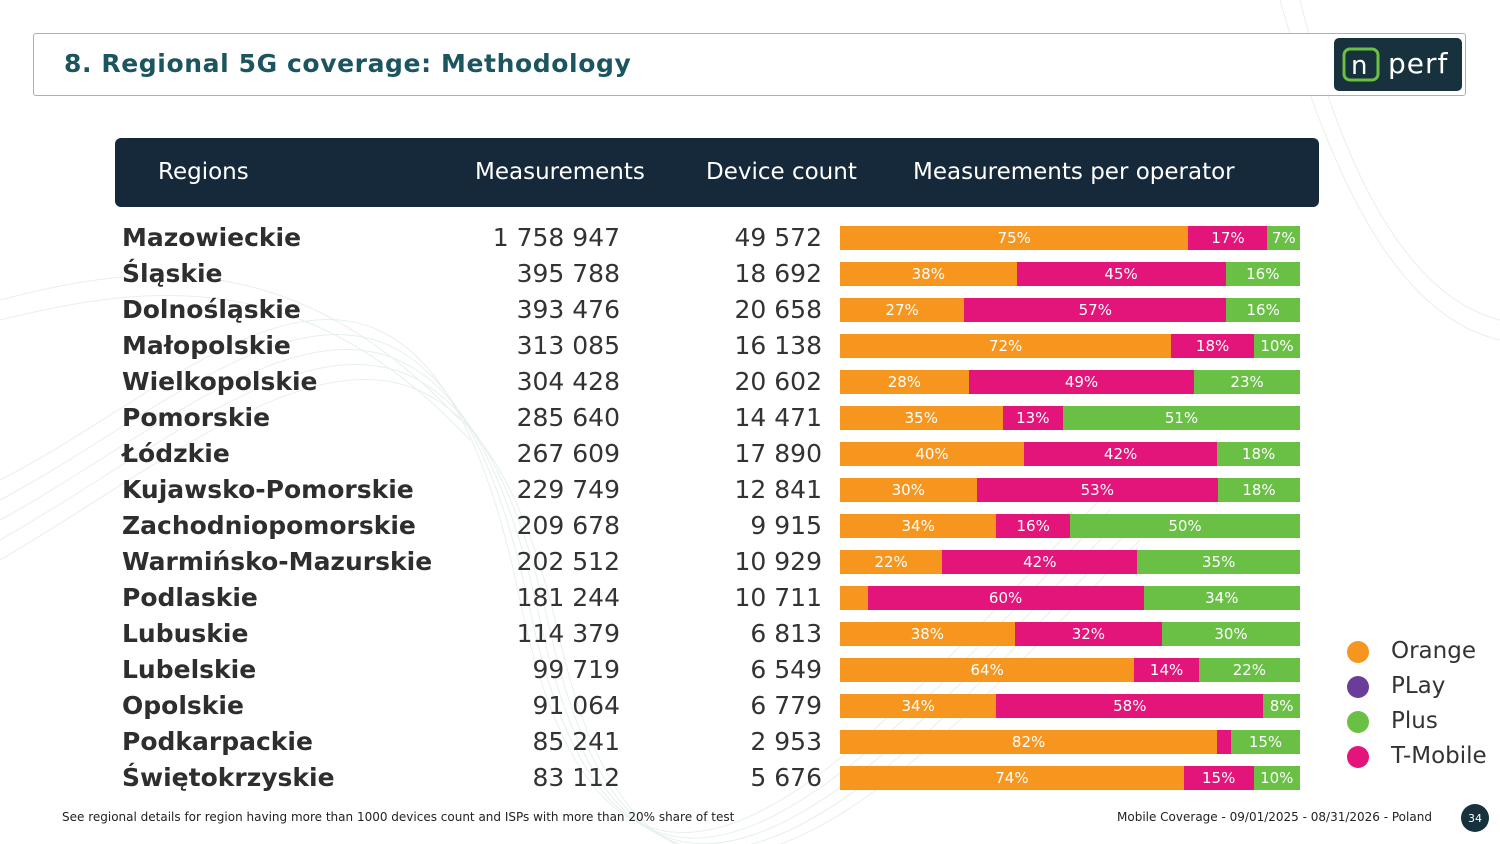 The height and width of the screenshot is (844, 1500). I want to click on region-name: Podkarpackie, so click(217, 741).